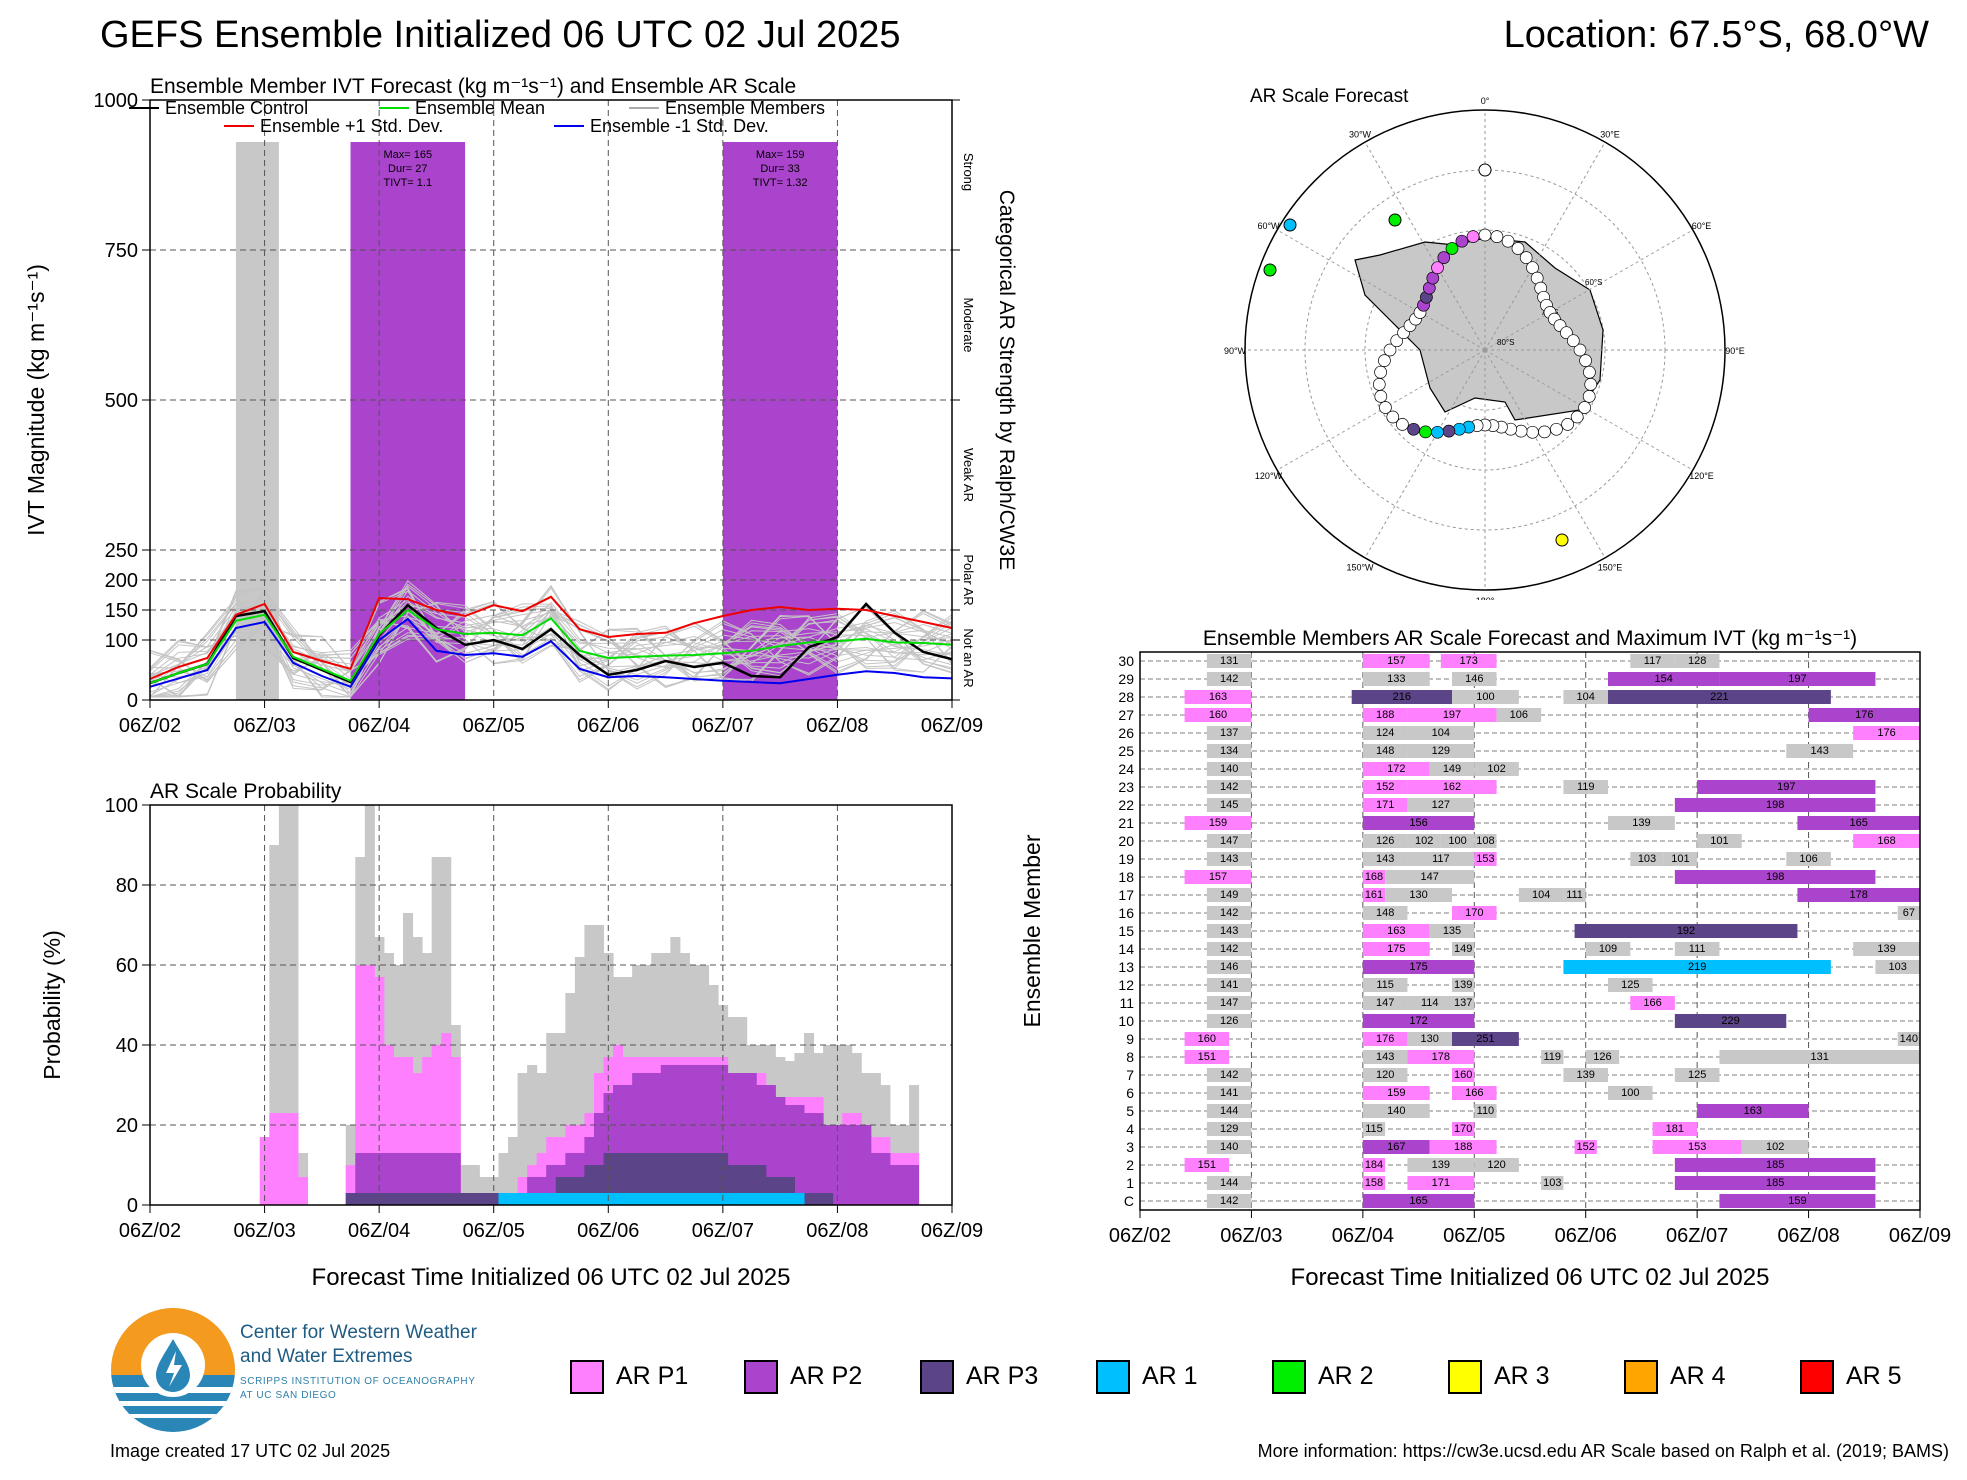  I want to click on member-max-ivt: 101, so click(1680, 859).